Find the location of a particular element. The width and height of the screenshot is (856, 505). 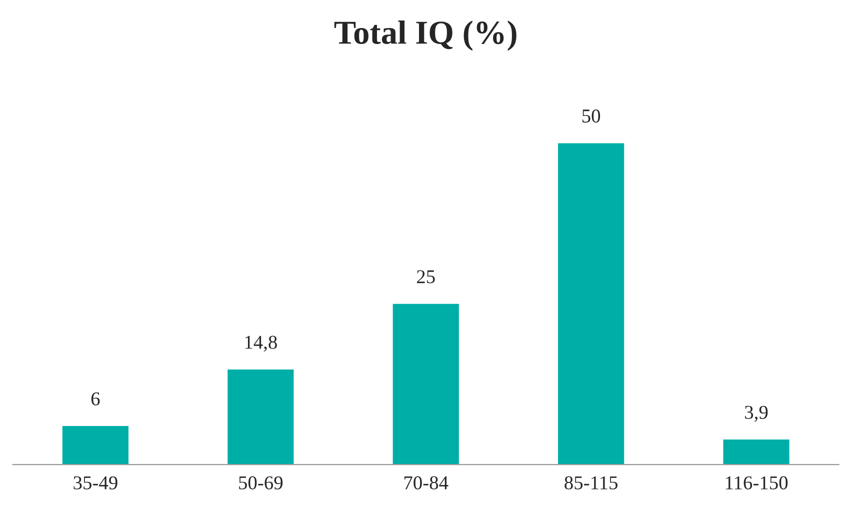

data-label: 3,9 is located at coordinates (756, 414).